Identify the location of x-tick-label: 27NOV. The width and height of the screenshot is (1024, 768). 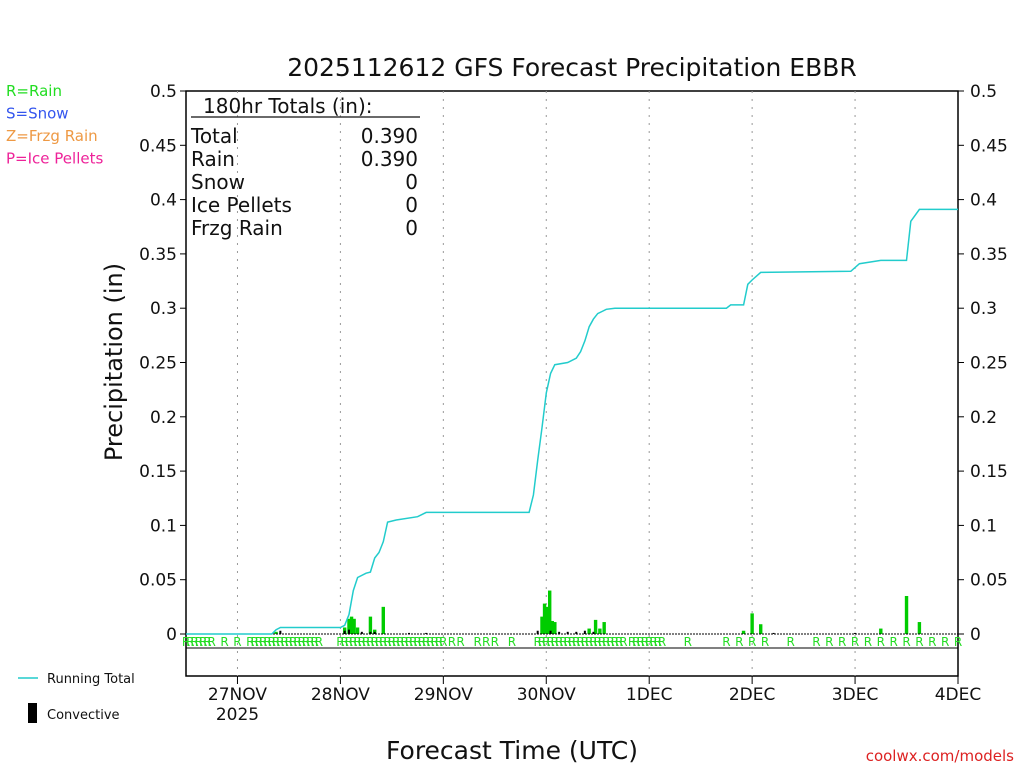
(237, 695).